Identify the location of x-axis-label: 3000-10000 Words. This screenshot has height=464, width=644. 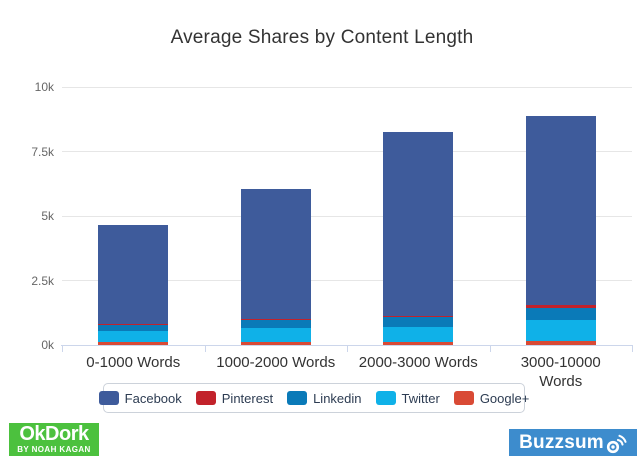
(560, 372).